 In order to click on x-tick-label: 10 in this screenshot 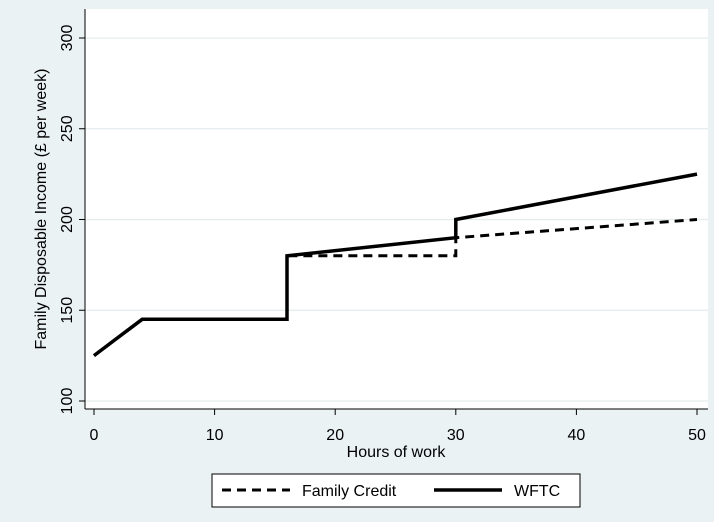, I will do `click(215, 435)`.